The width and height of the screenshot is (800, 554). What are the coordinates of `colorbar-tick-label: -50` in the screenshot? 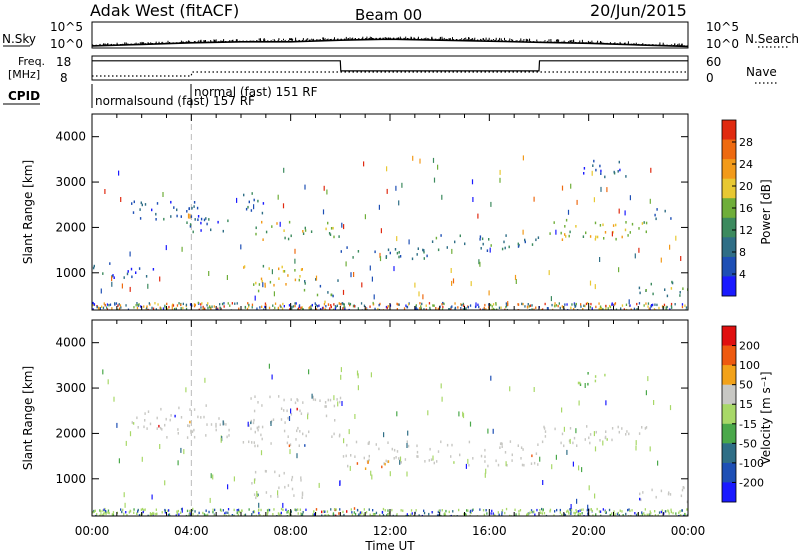 It's located at (748, 443).